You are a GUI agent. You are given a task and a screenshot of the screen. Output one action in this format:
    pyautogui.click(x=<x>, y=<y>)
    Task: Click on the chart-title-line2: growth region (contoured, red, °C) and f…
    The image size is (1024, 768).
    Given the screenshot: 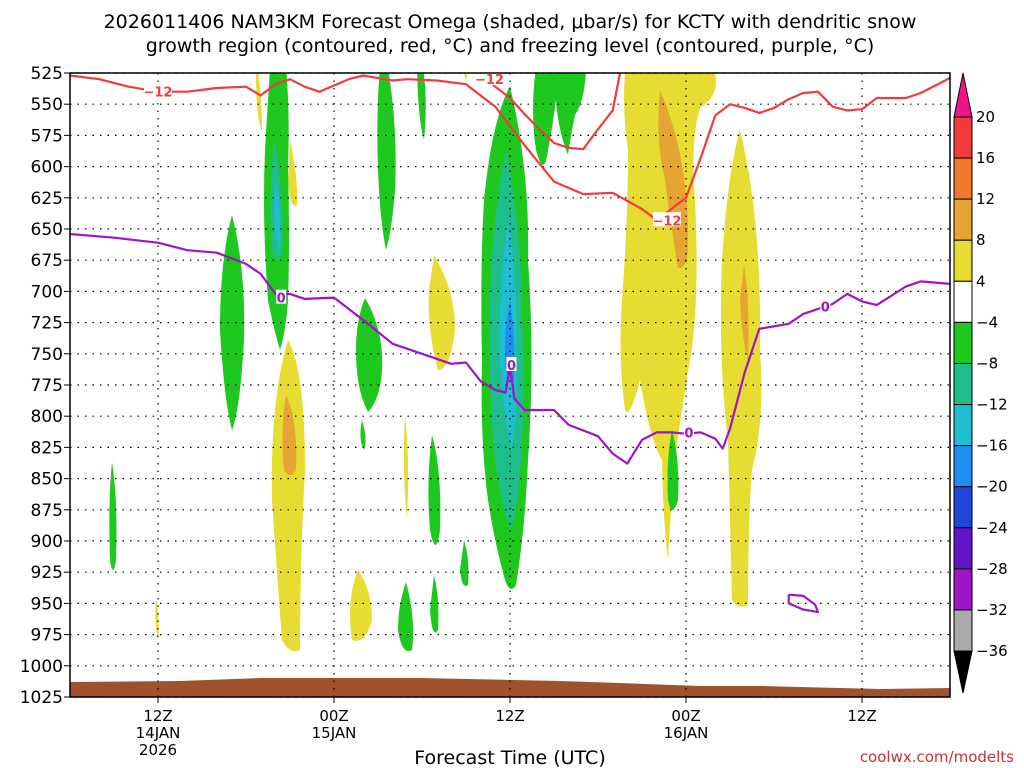 What is the action you would take?
    pyautogui.click(x=510, y=46)
    